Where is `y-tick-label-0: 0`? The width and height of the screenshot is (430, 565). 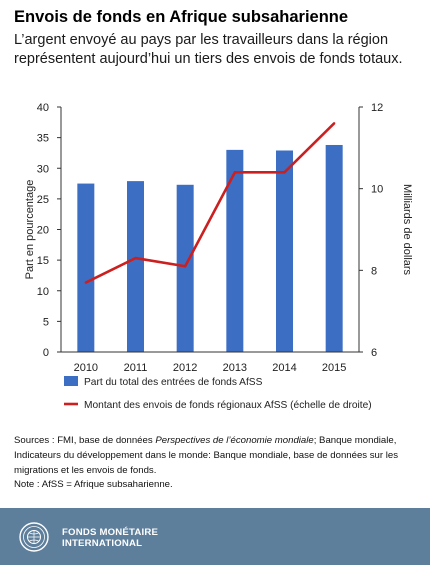 y-tick-label-0: 0 is located at coordinates (46, 353).